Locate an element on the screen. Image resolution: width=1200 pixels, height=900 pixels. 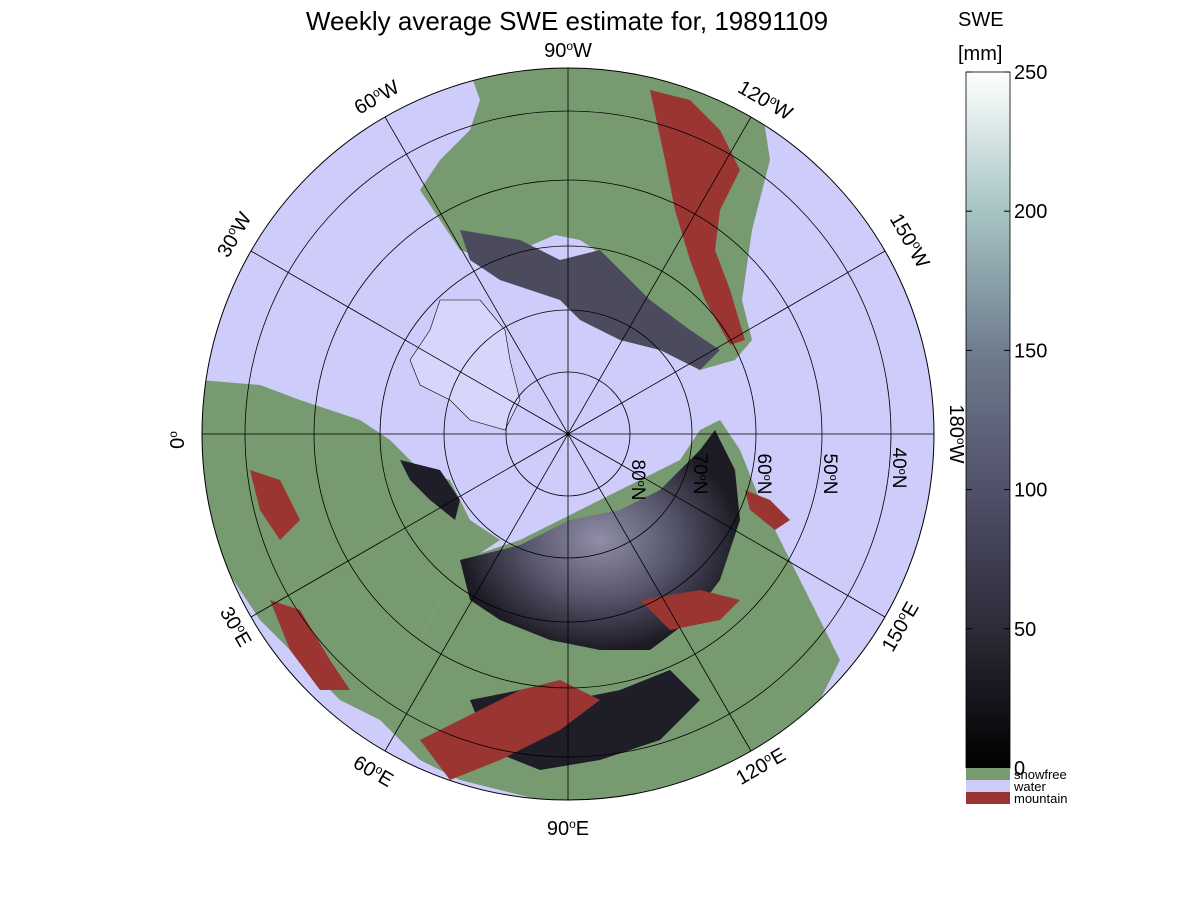
landmass-europe is located at coordinates (351, 550).